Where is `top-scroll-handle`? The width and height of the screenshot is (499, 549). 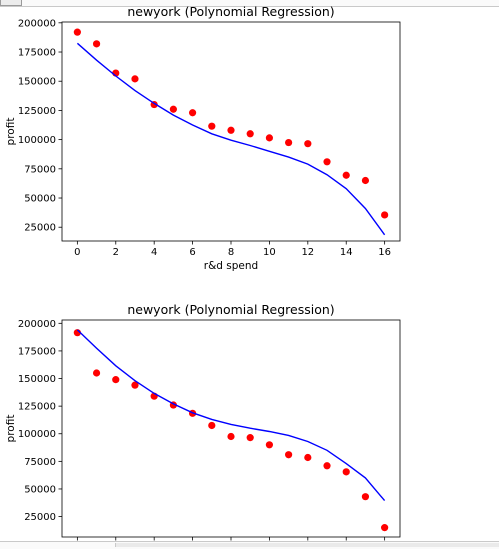 top-scroll-handle is located at coordinates (11, 3).